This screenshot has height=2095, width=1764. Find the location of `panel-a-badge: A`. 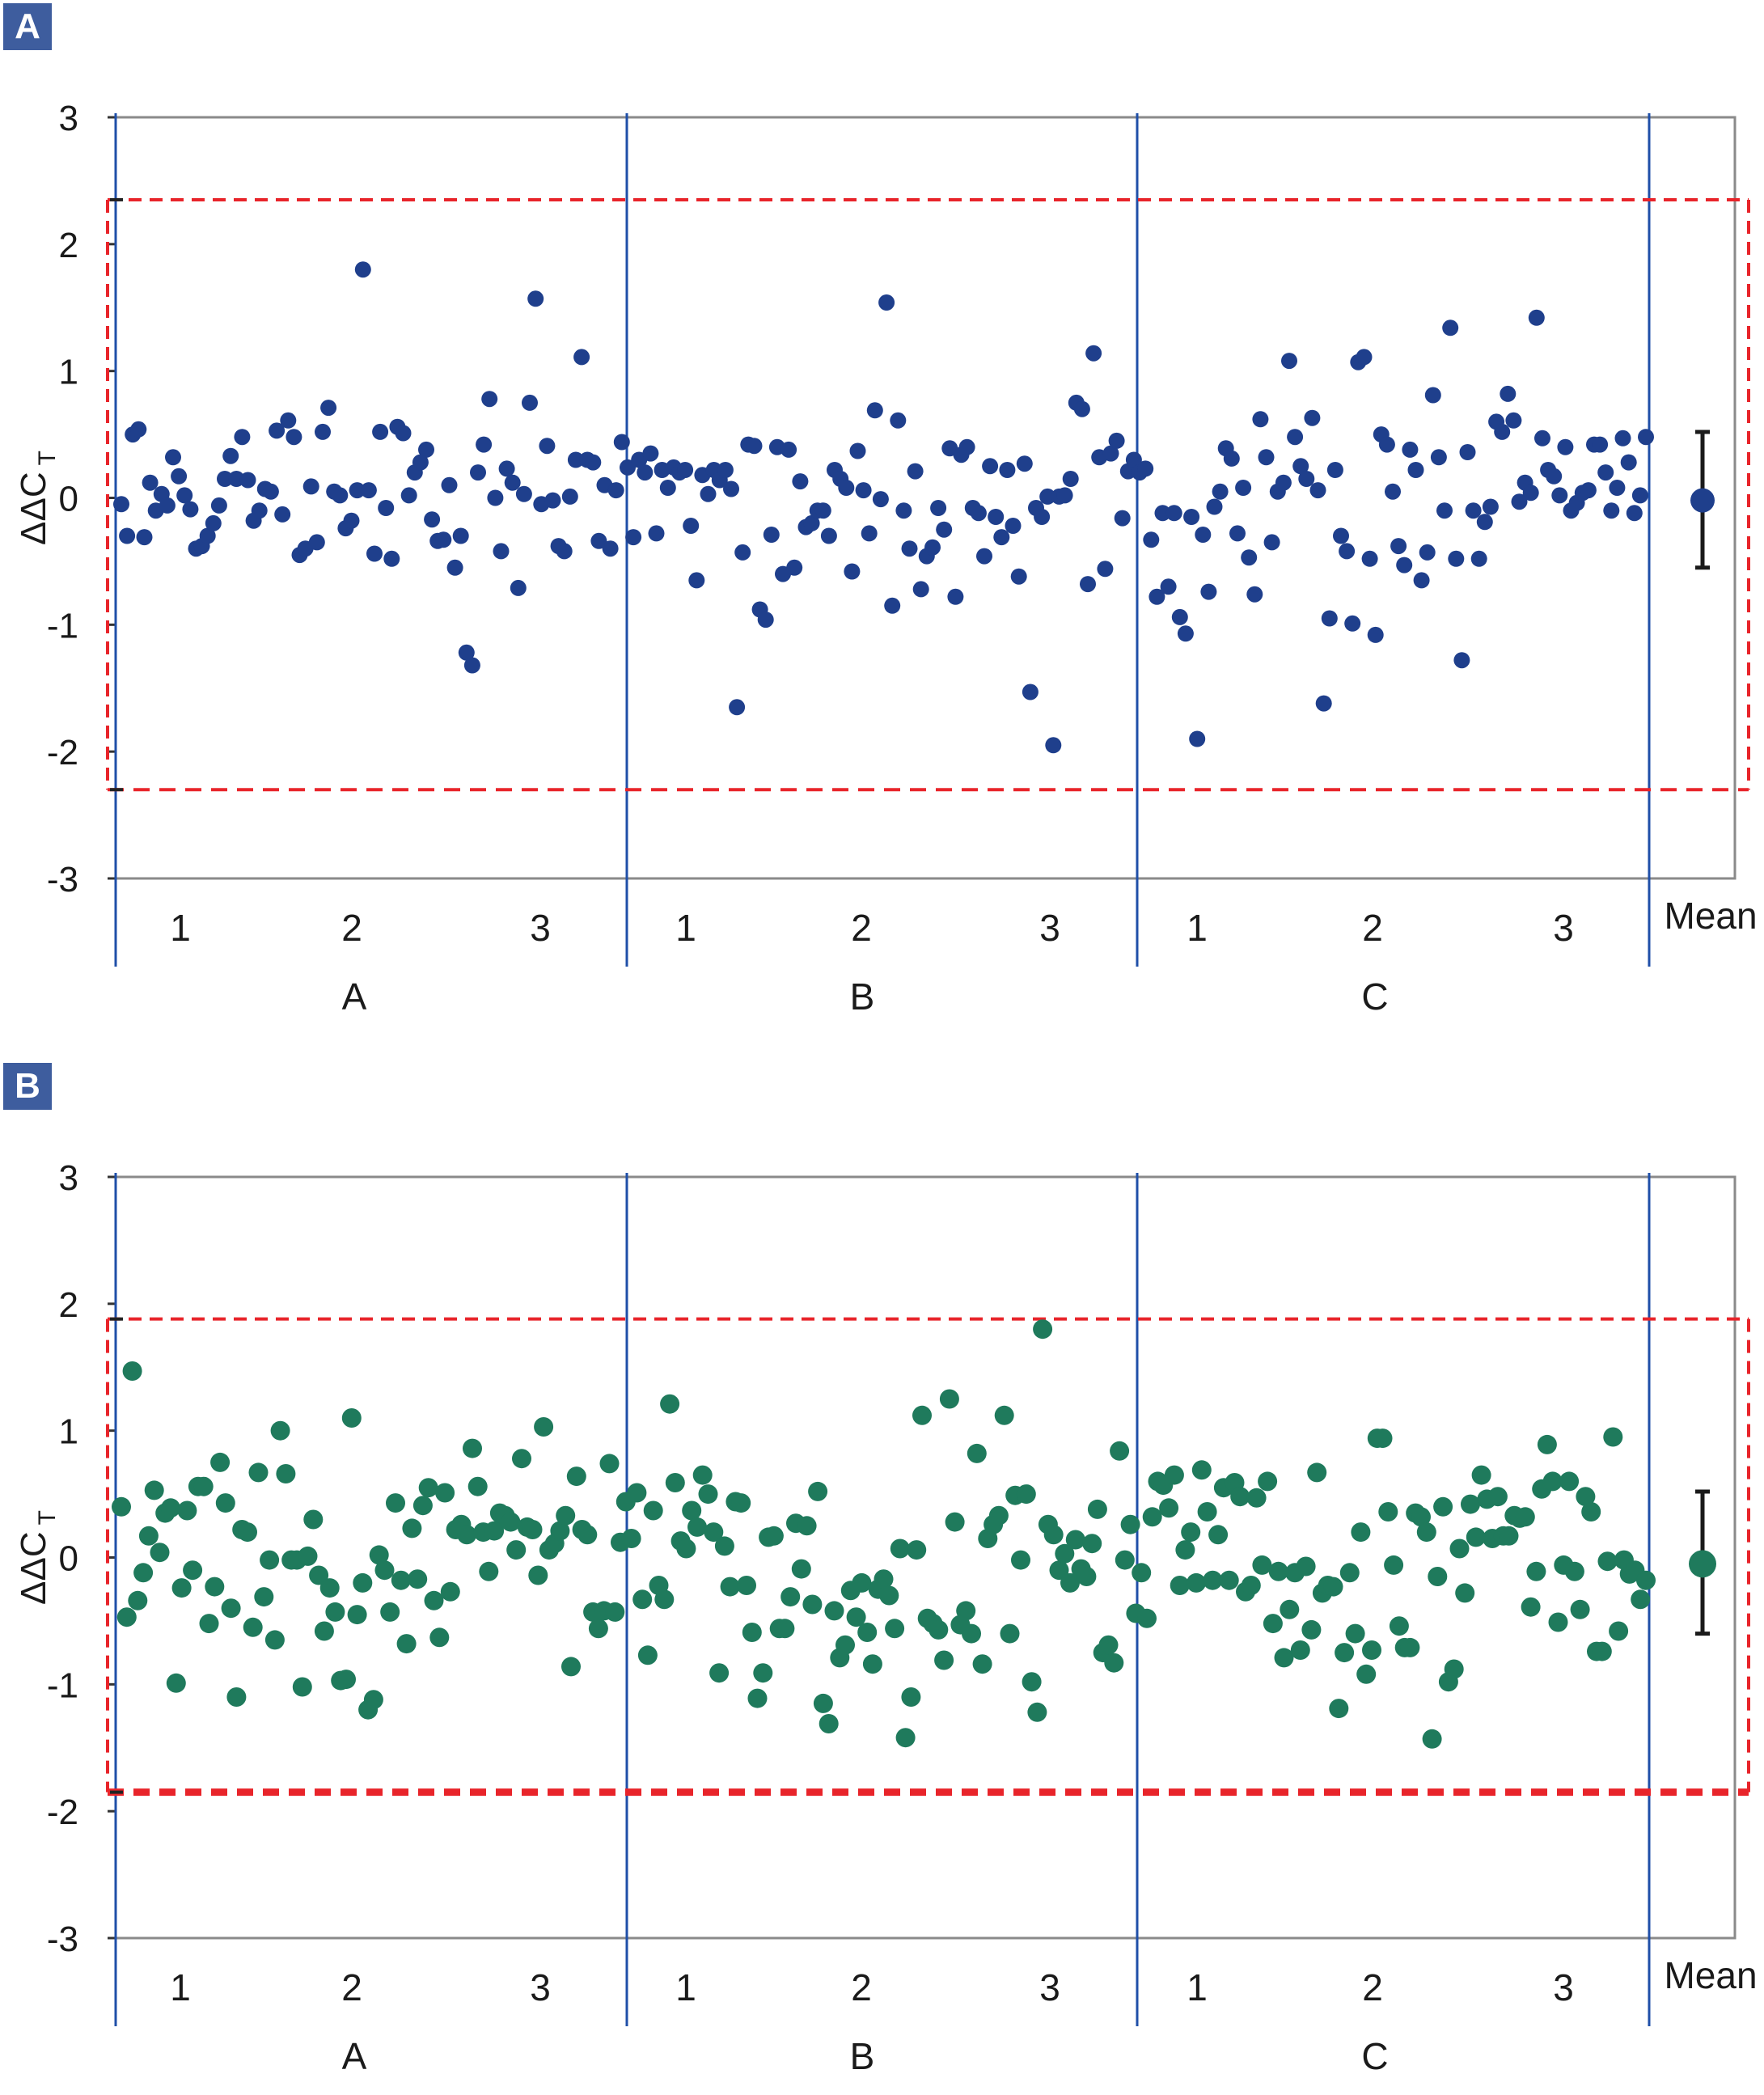

panel-a-badge: A is located at coordinates (27, 26).